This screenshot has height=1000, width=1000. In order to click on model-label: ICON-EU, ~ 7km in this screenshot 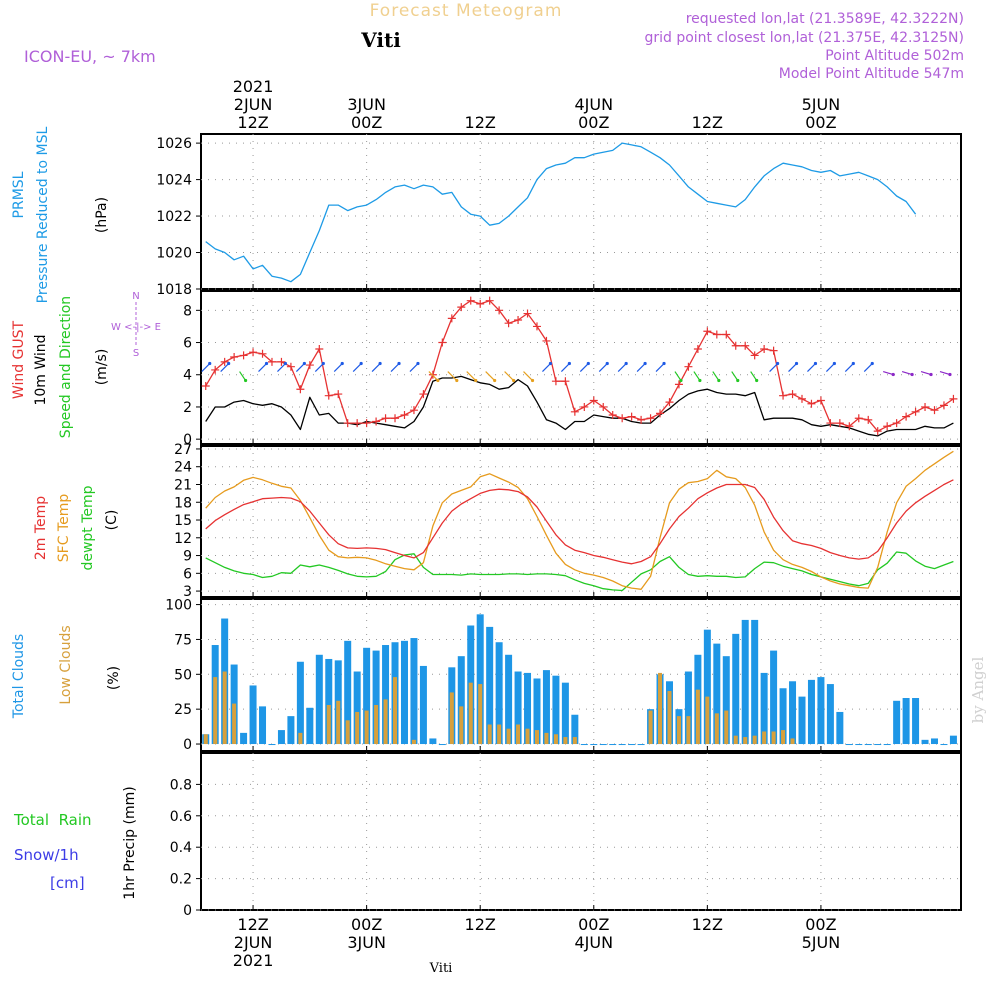, I will do `click(90, 56)`.